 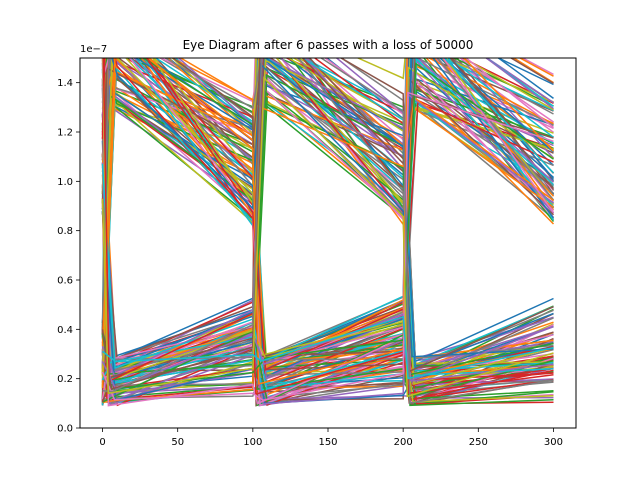 What do you see at coordinates (102, 442) in the screenshot?
I see `x-tick-label: 0` at bounding box center [102, 442].